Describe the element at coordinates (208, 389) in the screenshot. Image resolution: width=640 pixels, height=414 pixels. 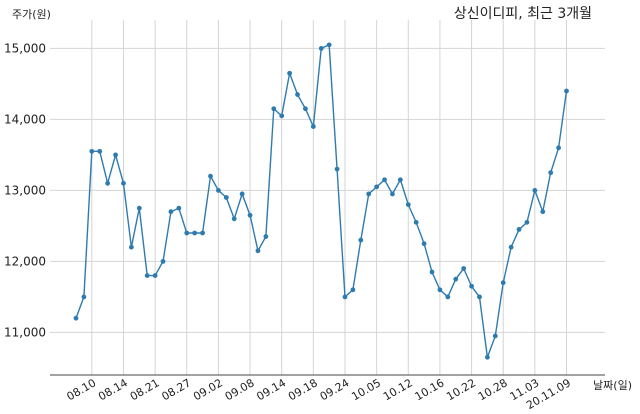
I see `x-tick-label: 09.02` at that location.